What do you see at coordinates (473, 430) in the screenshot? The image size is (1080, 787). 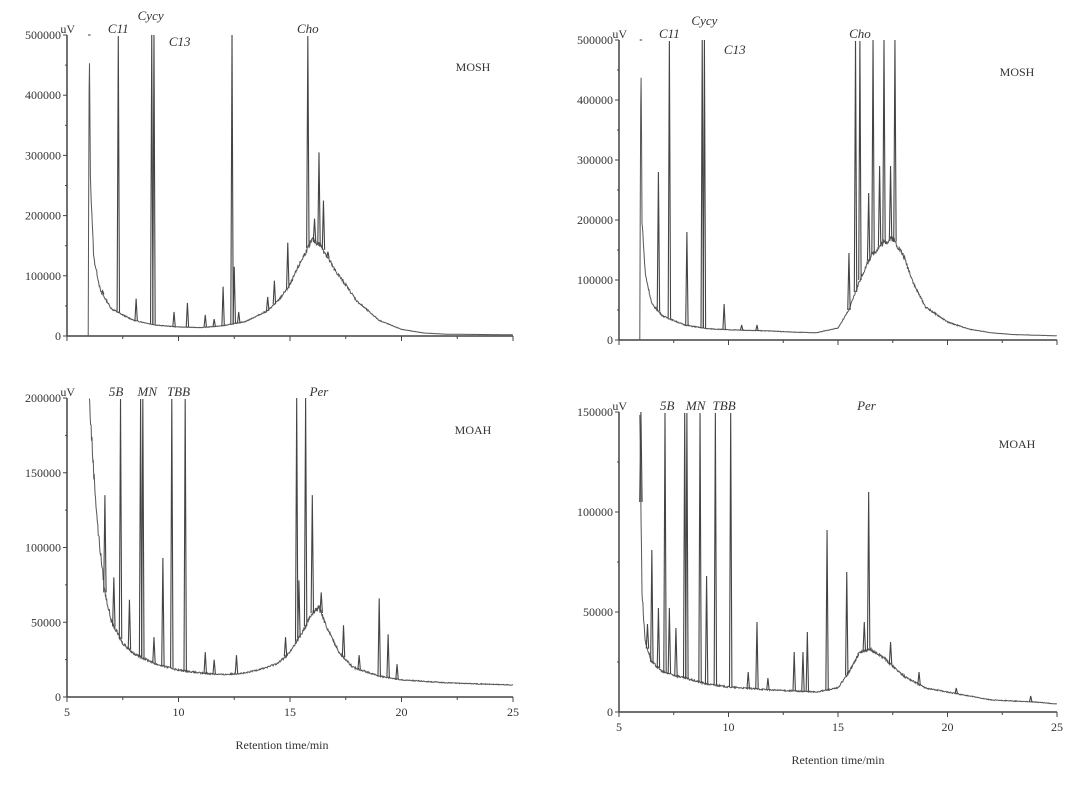 I see `panel-title: MOAH` at bounding box center [473, 430].